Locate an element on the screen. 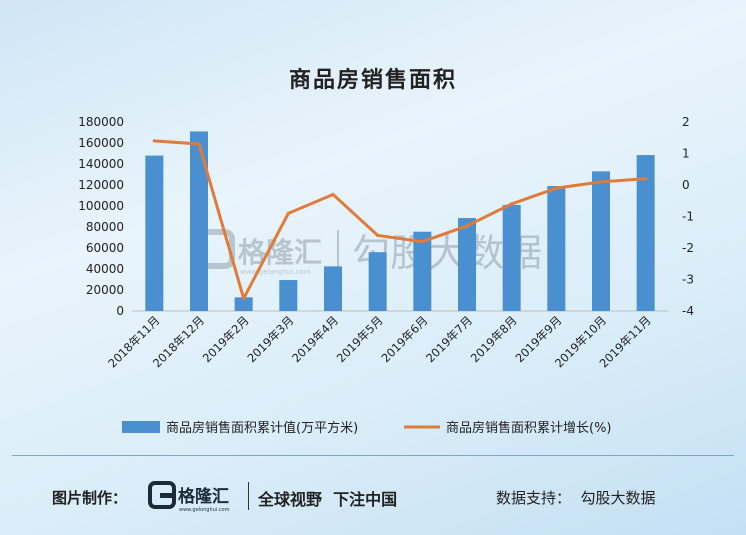 This screenshot has height=535, width=746. x-tick-label: 2019年8月 is located at coordinates (494, 339).